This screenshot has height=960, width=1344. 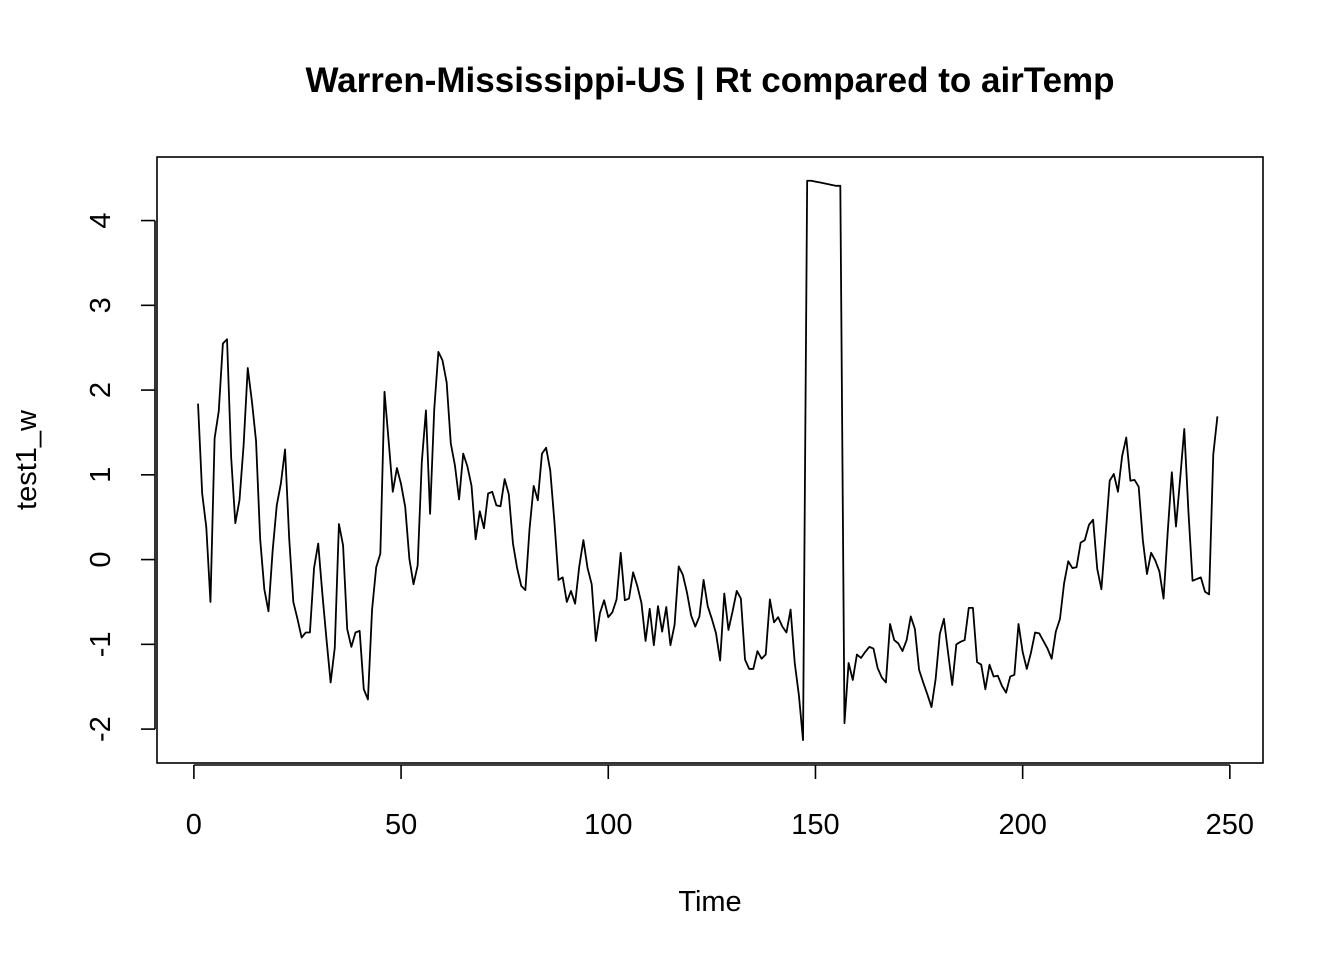 I want to click on y-tick-label: 4, so click(x=101, y=220).